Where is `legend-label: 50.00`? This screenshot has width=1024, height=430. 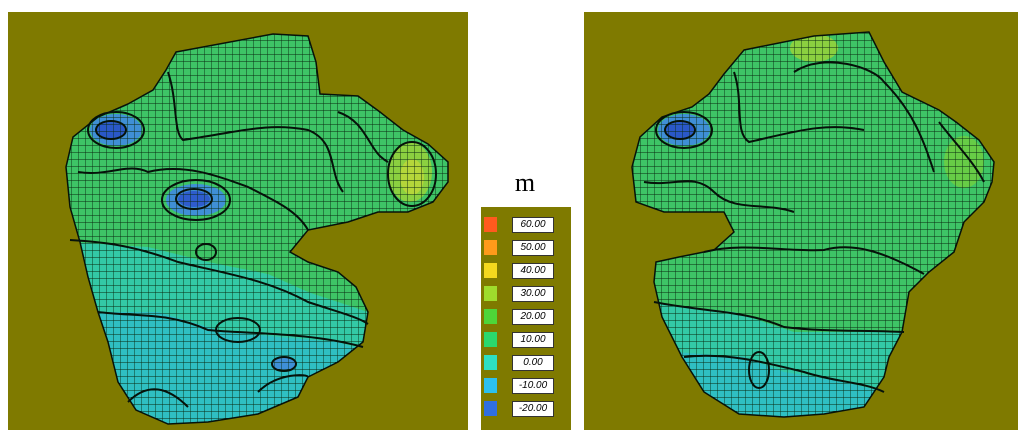 legend-label: 50.00 is located at coordinates (533, 248).